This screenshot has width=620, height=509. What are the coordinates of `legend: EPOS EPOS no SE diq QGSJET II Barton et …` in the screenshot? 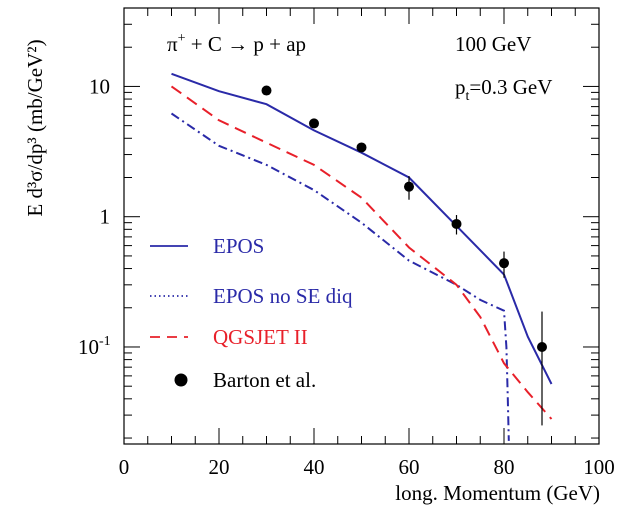 It's located at (251, 313).